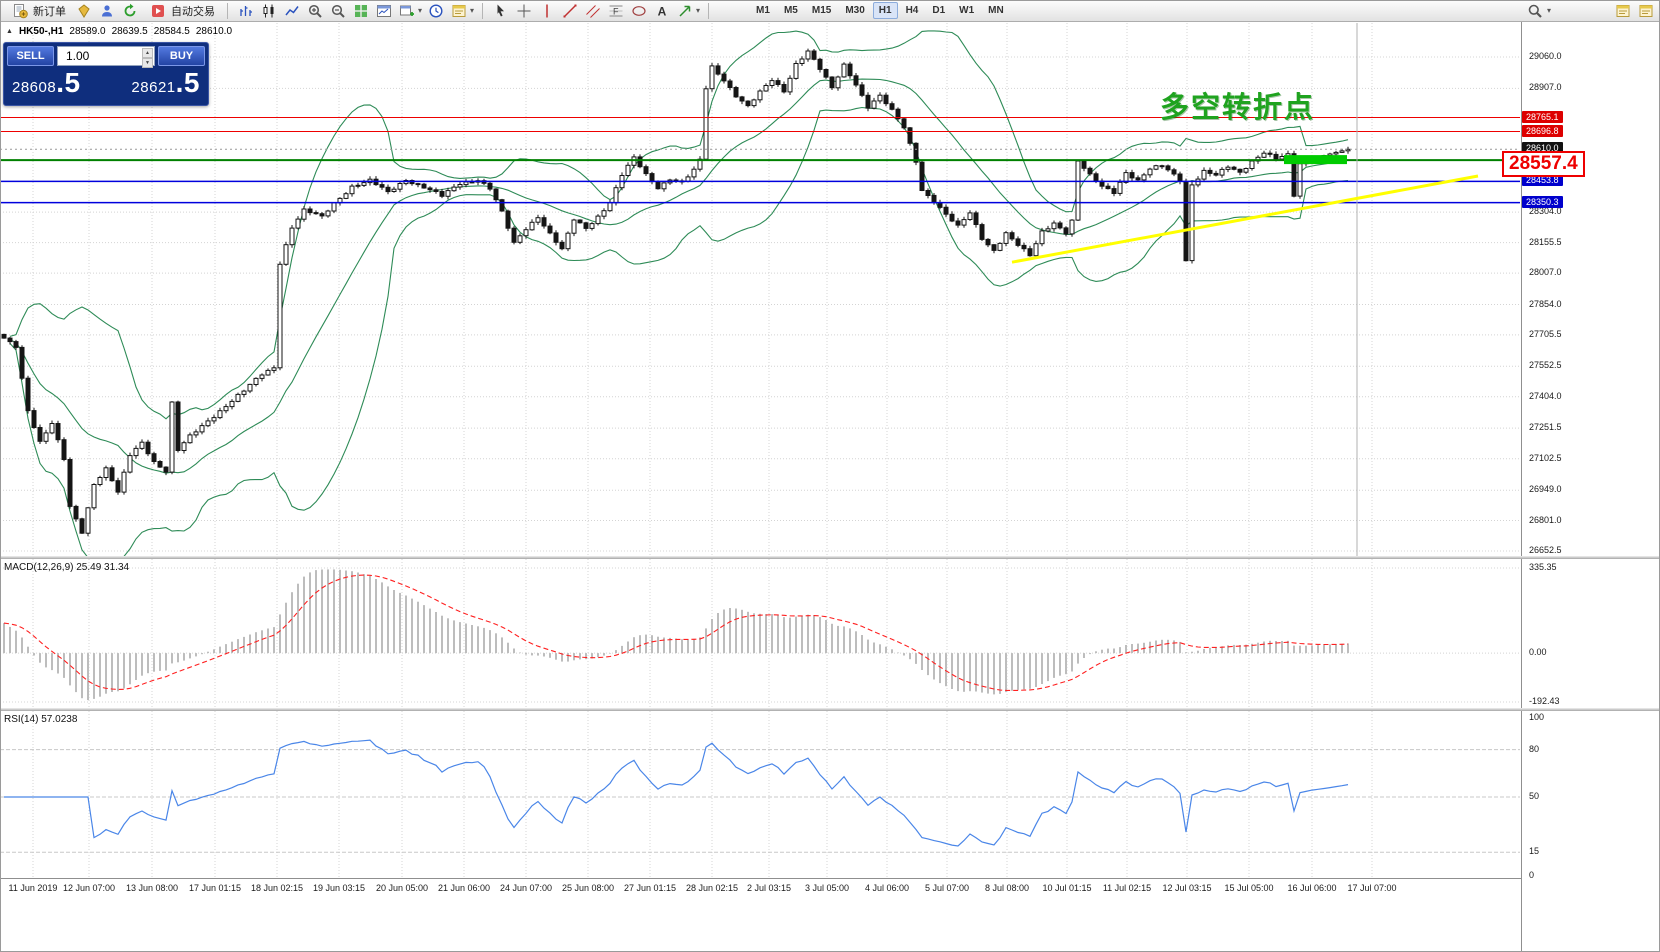 The image size is (1660, 952). Describe the element at coordinates (763, 10) in the screenshot. I see `timeframe-button-m1: M1` at that location.